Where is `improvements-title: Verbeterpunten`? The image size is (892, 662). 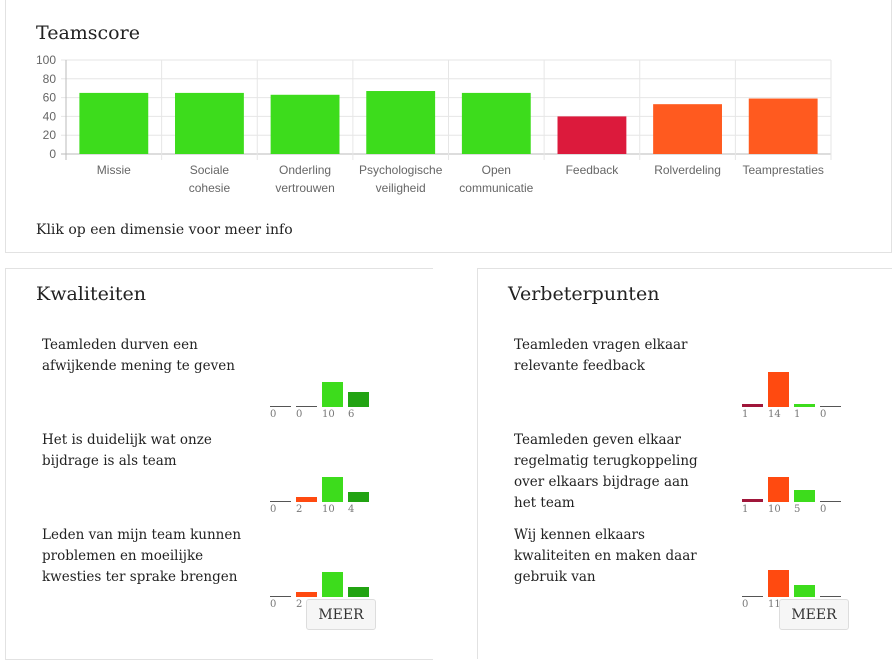 improvements-title: Verbeterpunten is located at coordinates (584, 294).